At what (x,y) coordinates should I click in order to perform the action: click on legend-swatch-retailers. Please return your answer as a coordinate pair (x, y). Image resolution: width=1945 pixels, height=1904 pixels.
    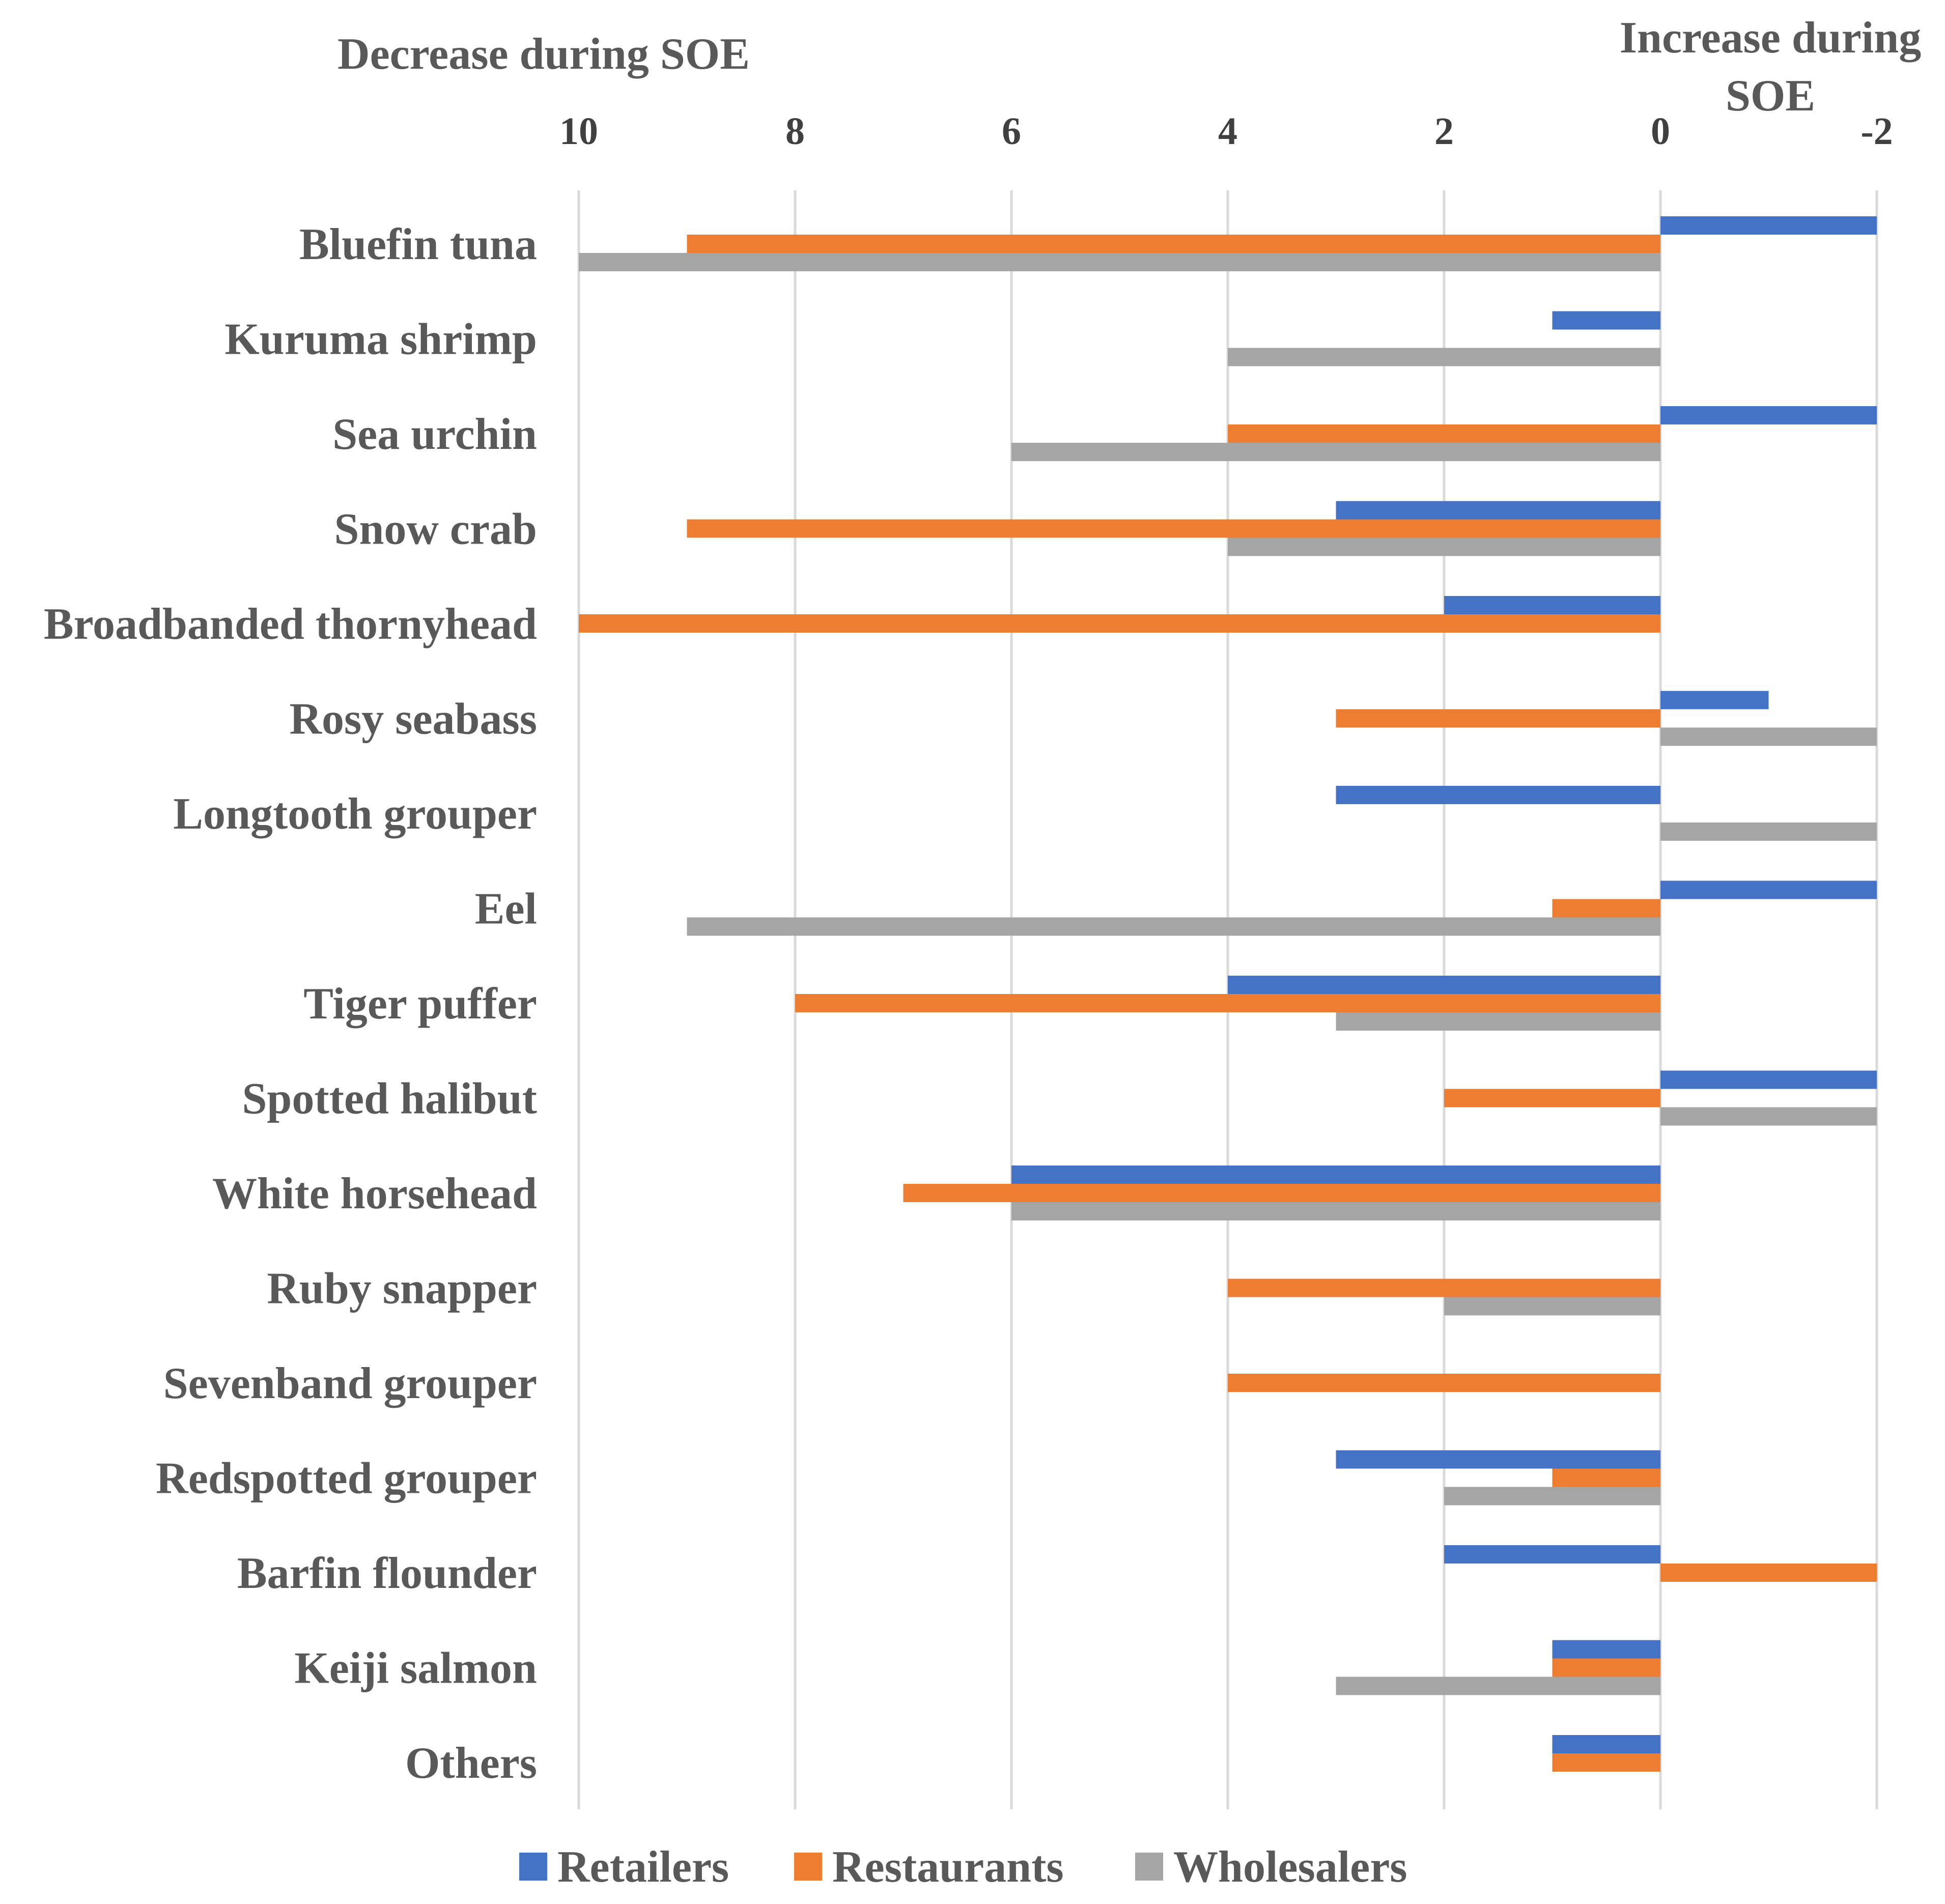
    Looking at the image, I should click on (533, 1867).